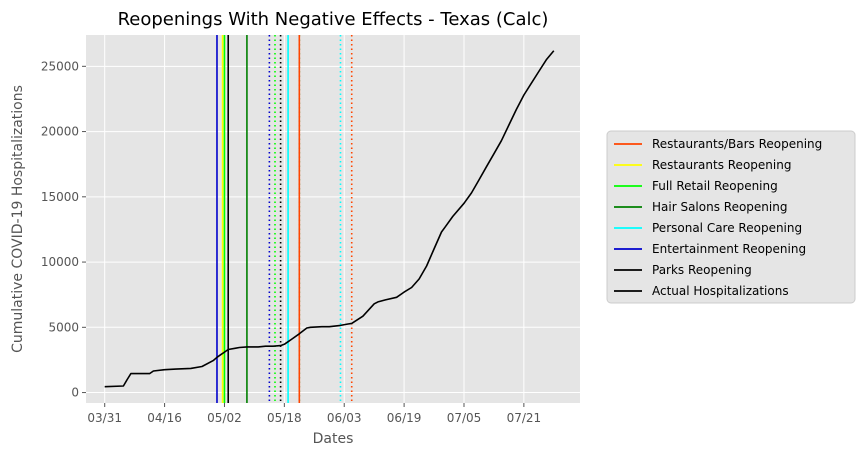  Describe the element at coordinates (524, 418) in the screenshot. I see `x-tick-label: 07/21` at that location.